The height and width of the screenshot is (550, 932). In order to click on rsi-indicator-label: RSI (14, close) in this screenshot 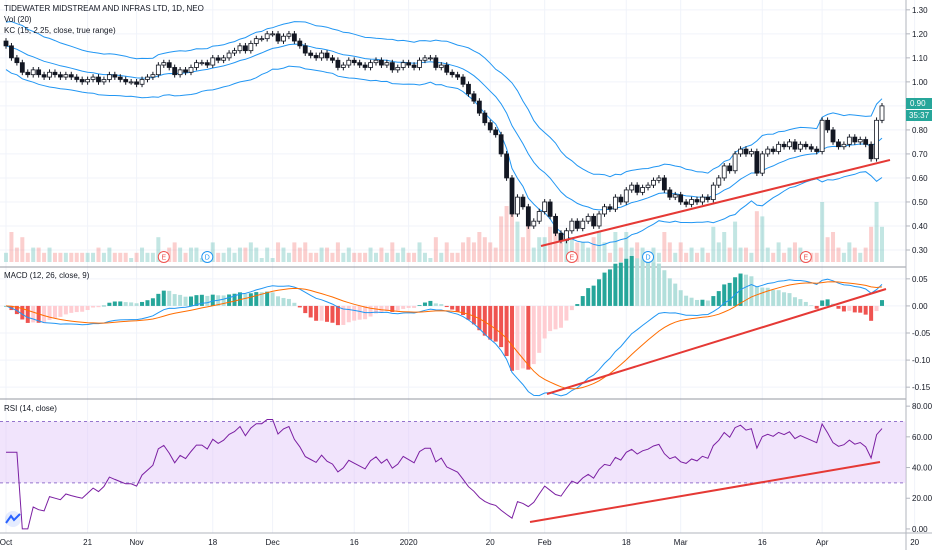, I will do `click(30, 408)`.